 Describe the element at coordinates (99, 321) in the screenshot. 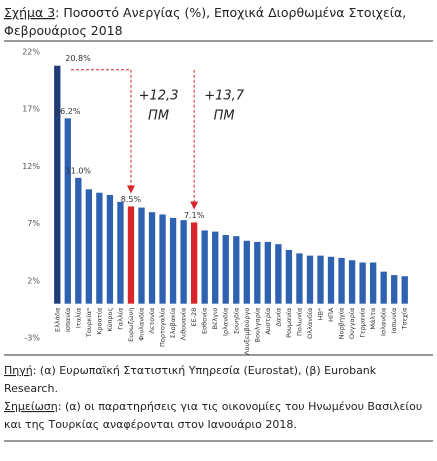

I see `x-tick-label: Κροατία` at that location.